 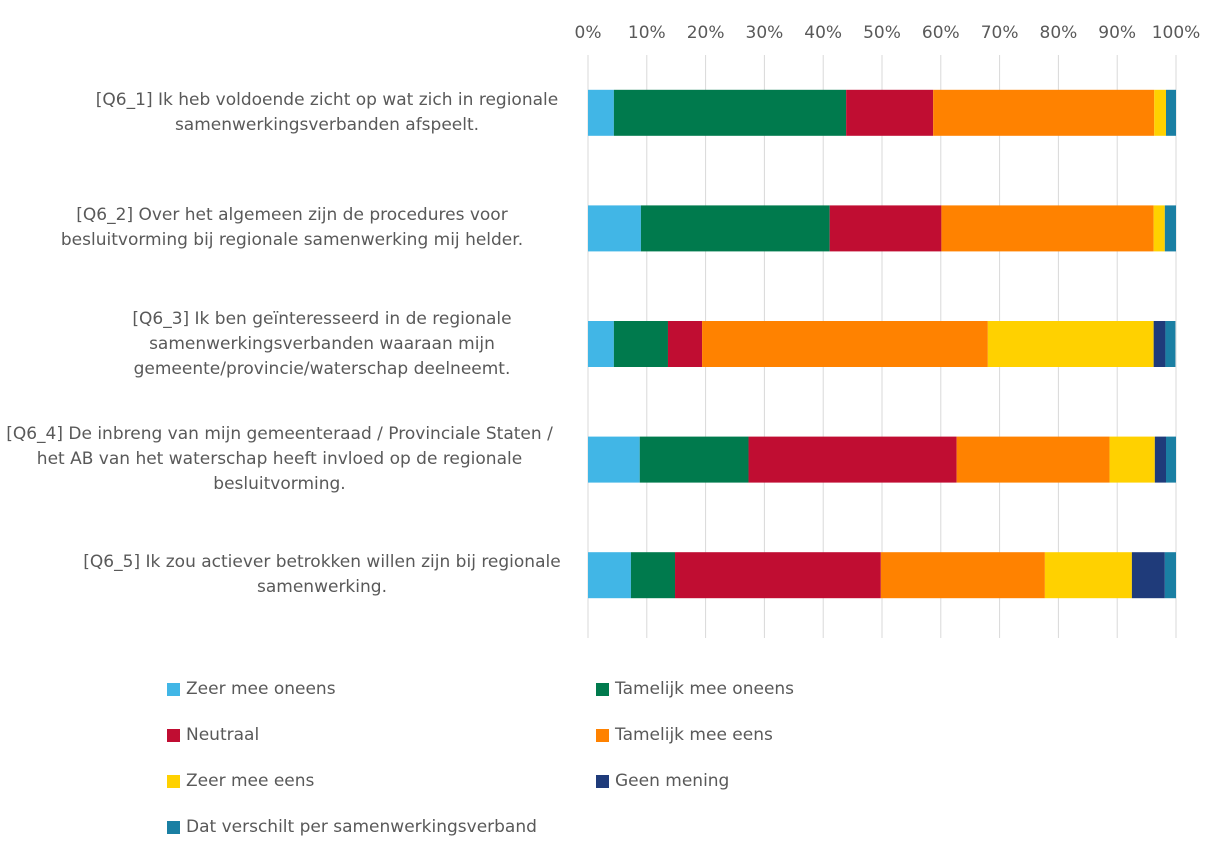 I want to click on x-tick-label: 90%, so click(x=1117, y=33).